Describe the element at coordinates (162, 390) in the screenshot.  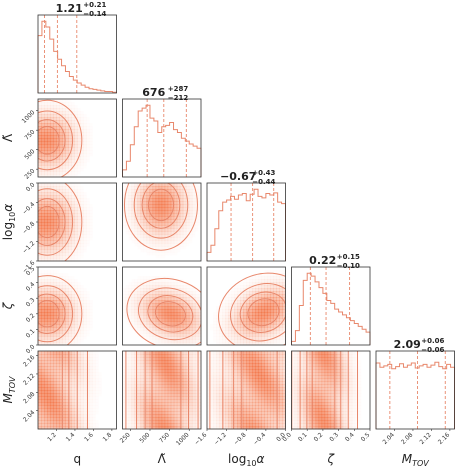
I see `contour-group` at that location.